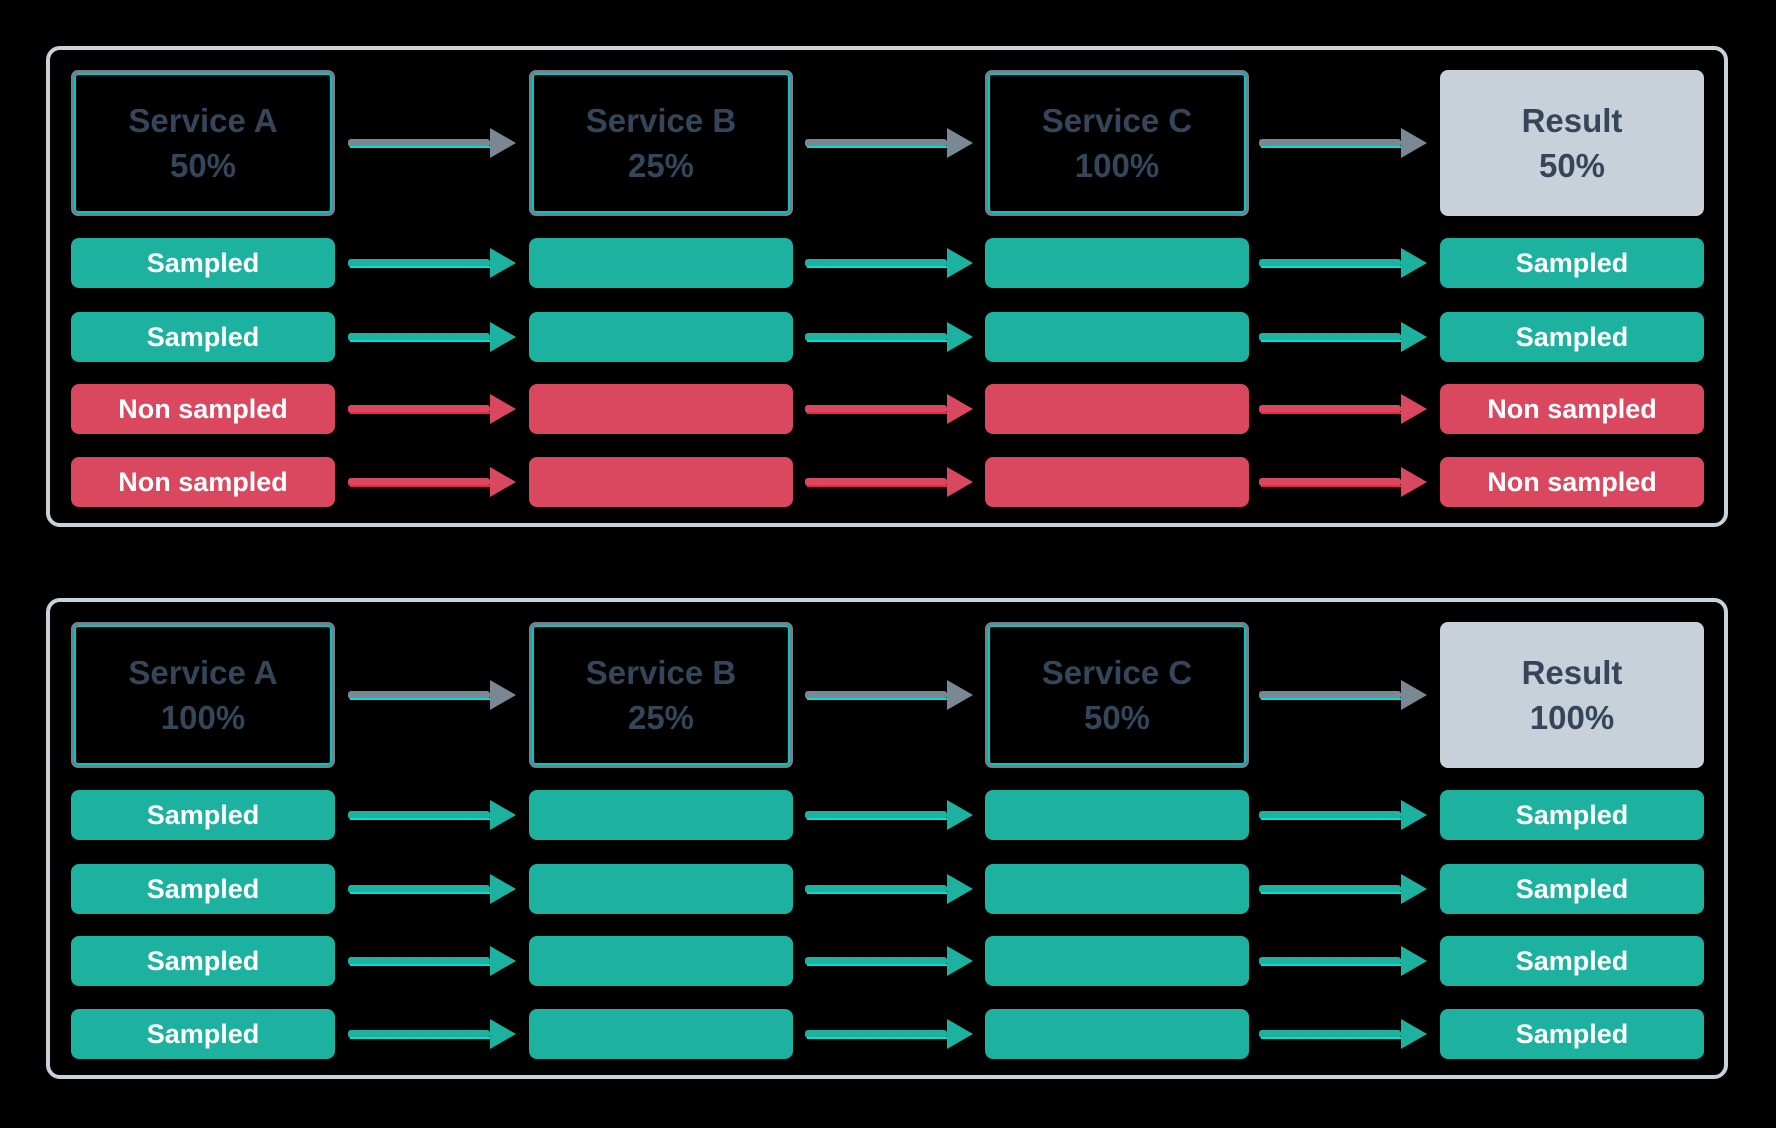 The image size is (1776, 1128). I want to click on service-c-box: Service C 50%, so click(1117, 695).